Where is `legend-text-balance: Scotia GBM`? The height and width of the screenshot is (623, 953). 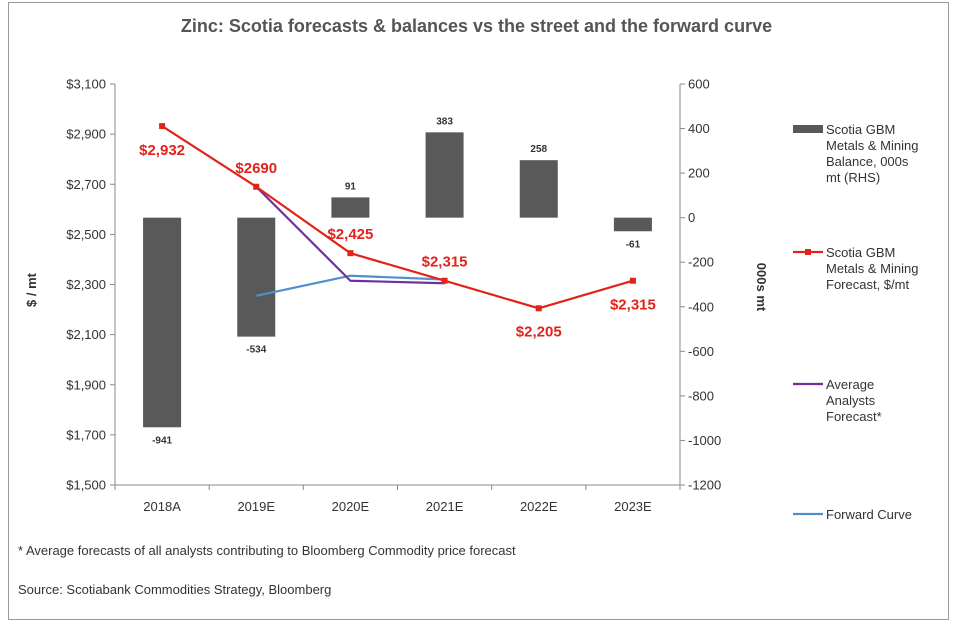
legend-text-balance: Scotia GBM is located at coordinates (860, 129).